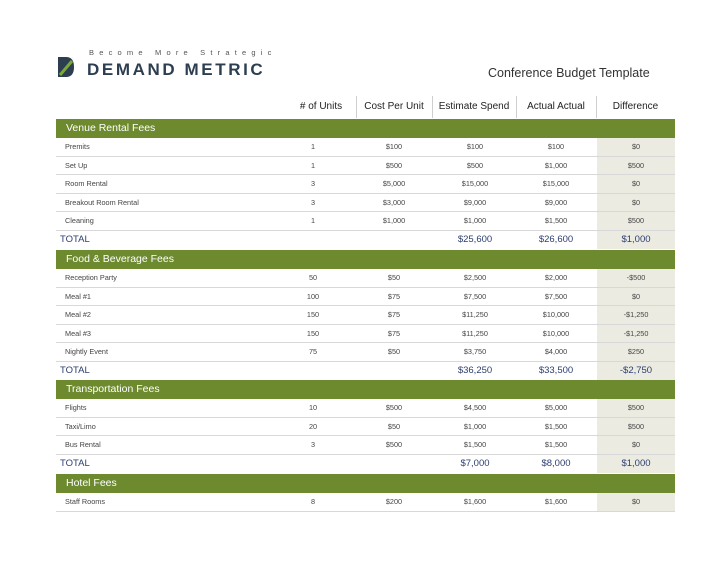 The width and height of the screenshot is (728, 563). What do you see at coordinates (475, 296) in the screenshot?
I see `estimate-cell: $7,500` at bounding box center [475, 296].